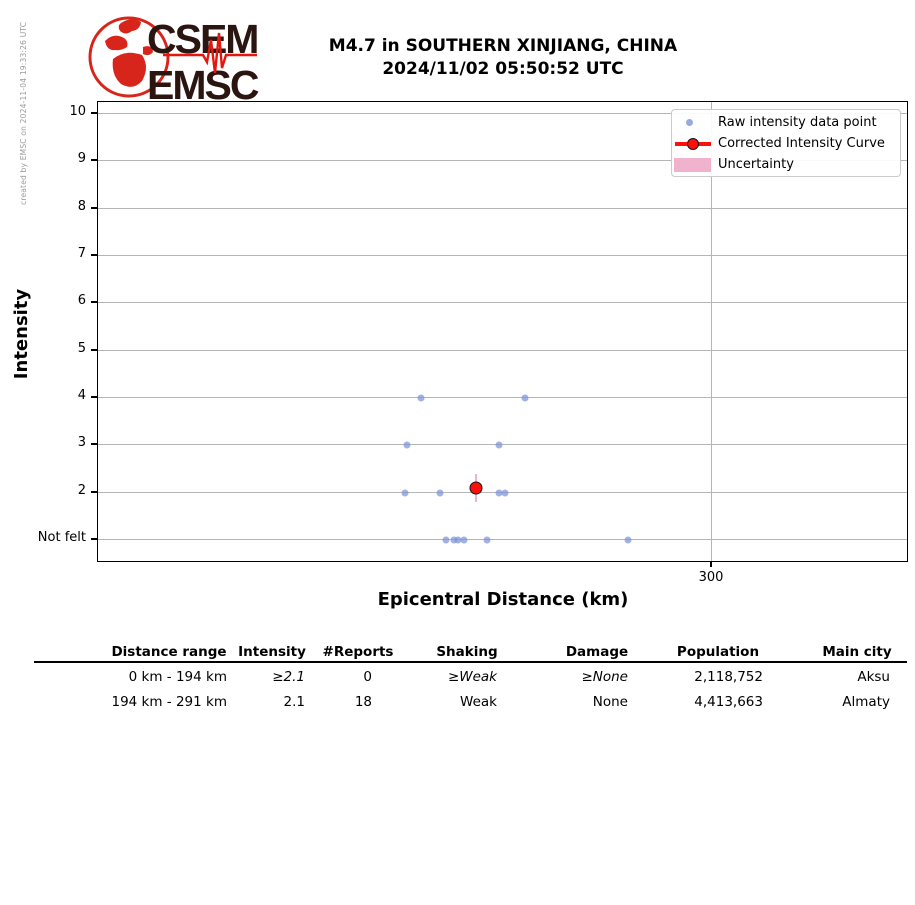 The height and width of the screenshot is (905, 915). I want to click on uncertainty-swatch-icon, so click(692, 164).